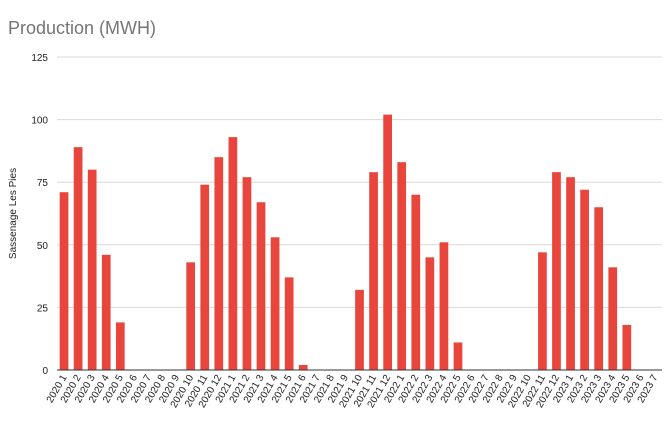 The width and height of the screenshot is (670, 435). Describe the element at coordinates (43, 246) in the screenshot. I see `y-tick-label: 50` at that location.